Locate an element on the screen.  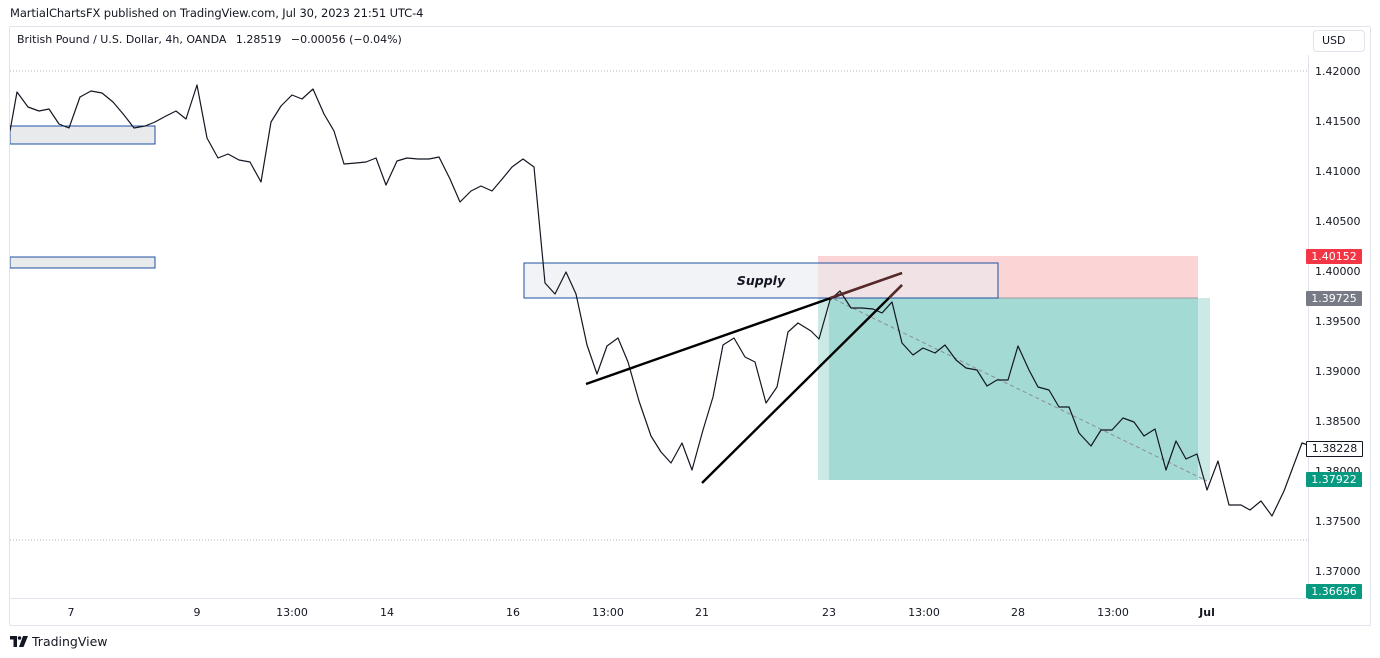
projection-line is located at coordinates (1020, 390).